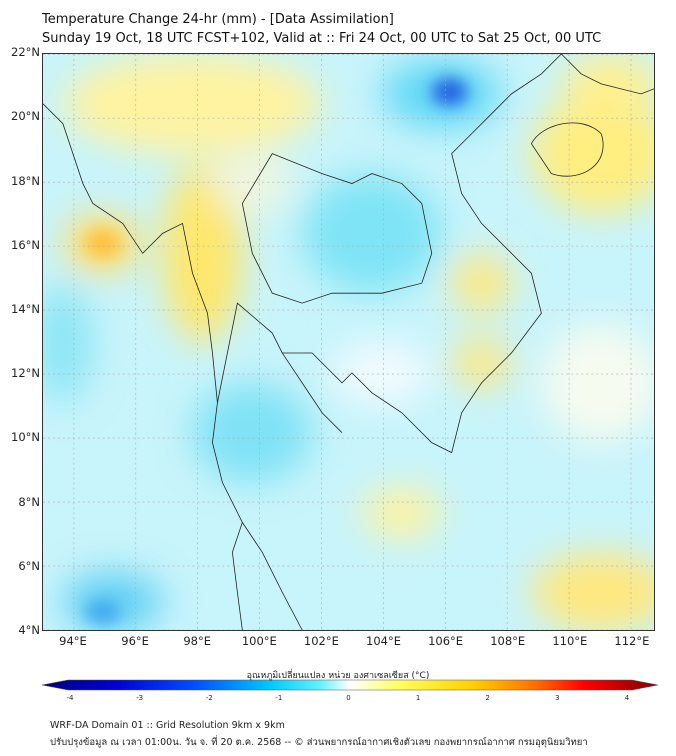 The image size is (676, 756). Describe the element at coordinates (25, 437) in the screenshot. I see `lat-label: 10°N` at that location.